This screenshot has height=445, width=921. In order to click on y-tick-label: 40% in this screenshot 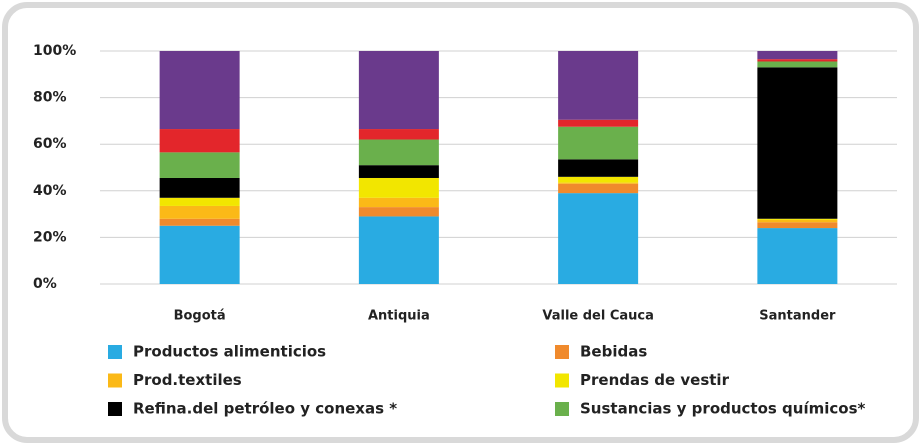, I will do `click(50, 191)`.